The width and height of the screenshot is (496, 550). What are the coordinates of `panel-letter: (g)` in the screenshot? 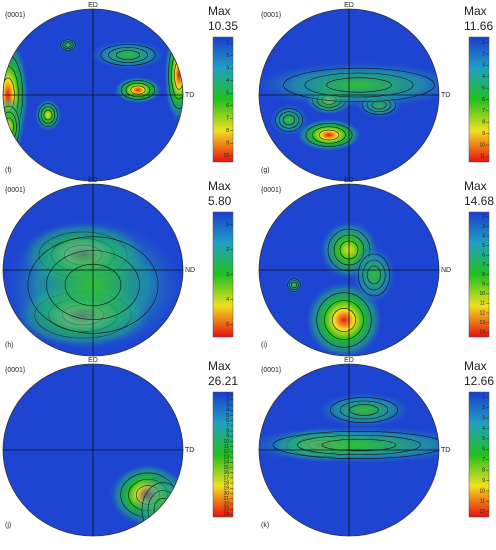 It's located at (265, 170).